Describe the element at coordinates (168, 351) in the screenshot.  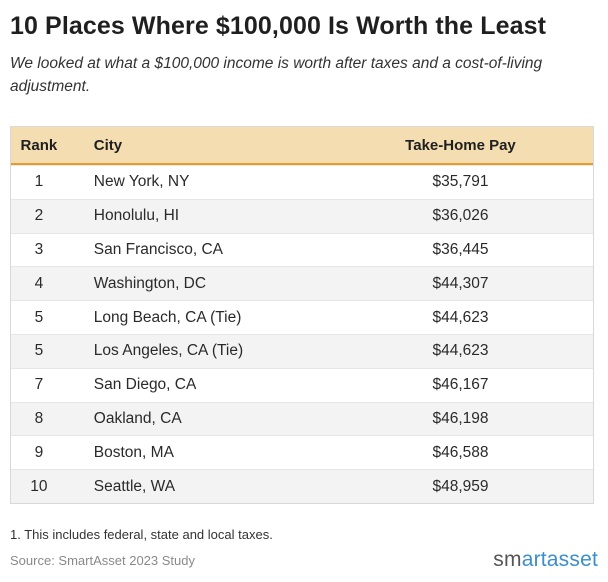
I see `city-cell: Los Angeles, CA (Tie)` at that location.